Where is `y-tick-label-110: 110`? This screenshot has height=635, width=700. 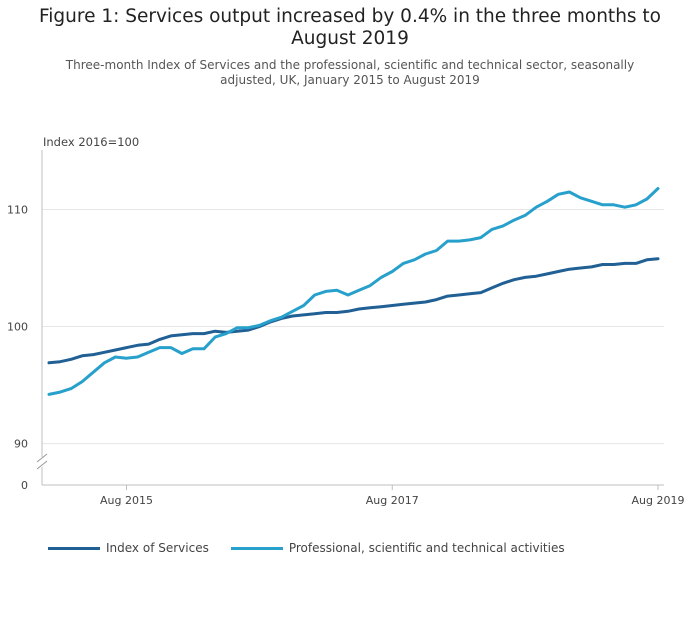 y-tick-label-110: 110 is located at coordinates (17, 210).